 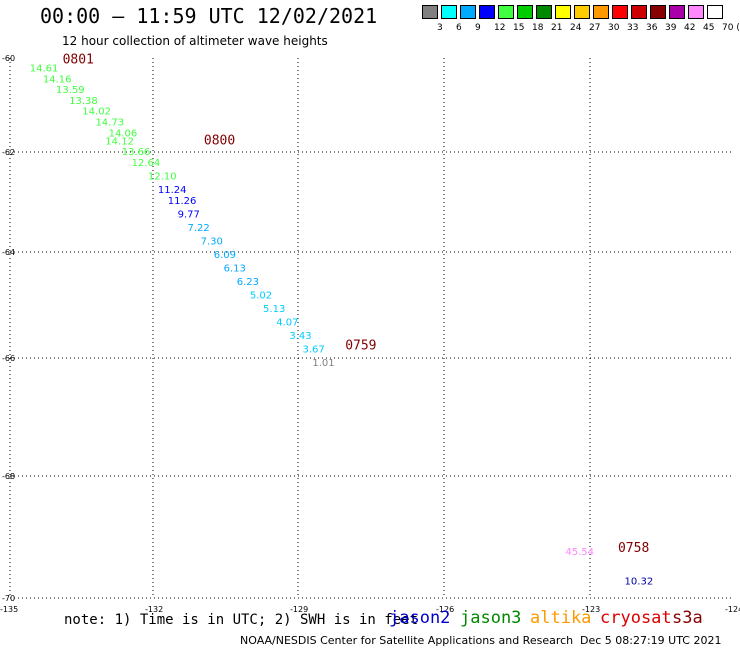 I want to click on pass-time-label: 0800, so click(x=219, y=140).